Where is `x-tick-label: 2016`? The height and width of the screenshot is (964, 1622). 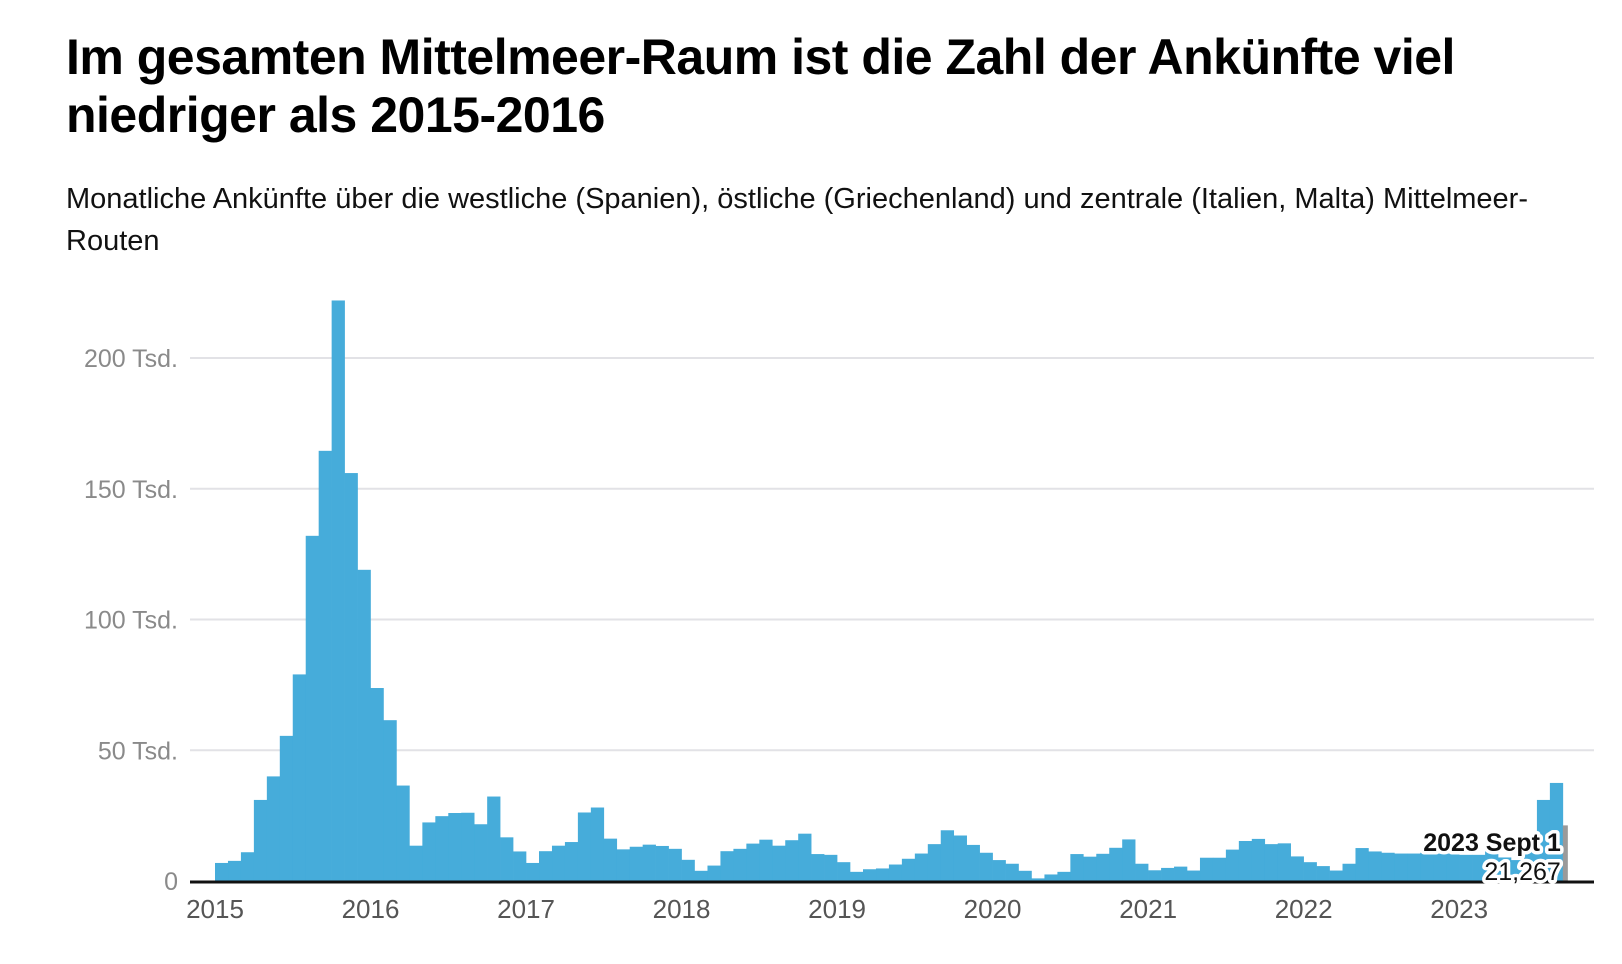
x-tick-label: 2016 is located at coordinates (371, 909).